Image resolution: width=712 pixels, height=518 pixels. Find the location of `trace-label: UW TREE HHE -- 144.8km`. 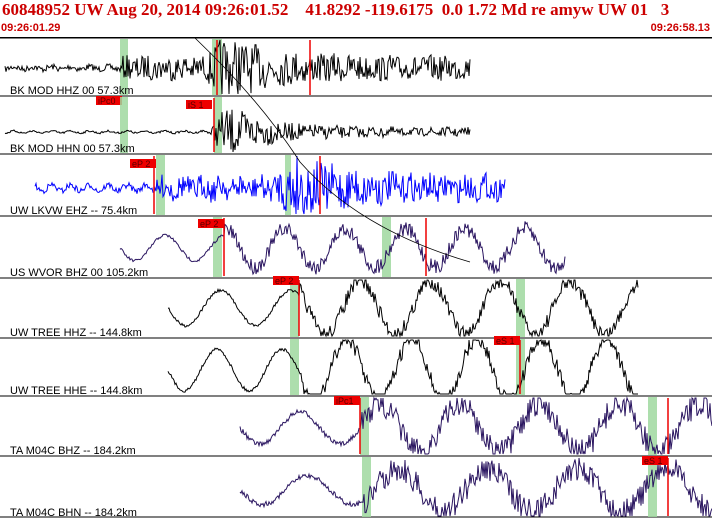

trace-label: UW TREE HHE -- 144.8km is located at coordinates (76, 391).